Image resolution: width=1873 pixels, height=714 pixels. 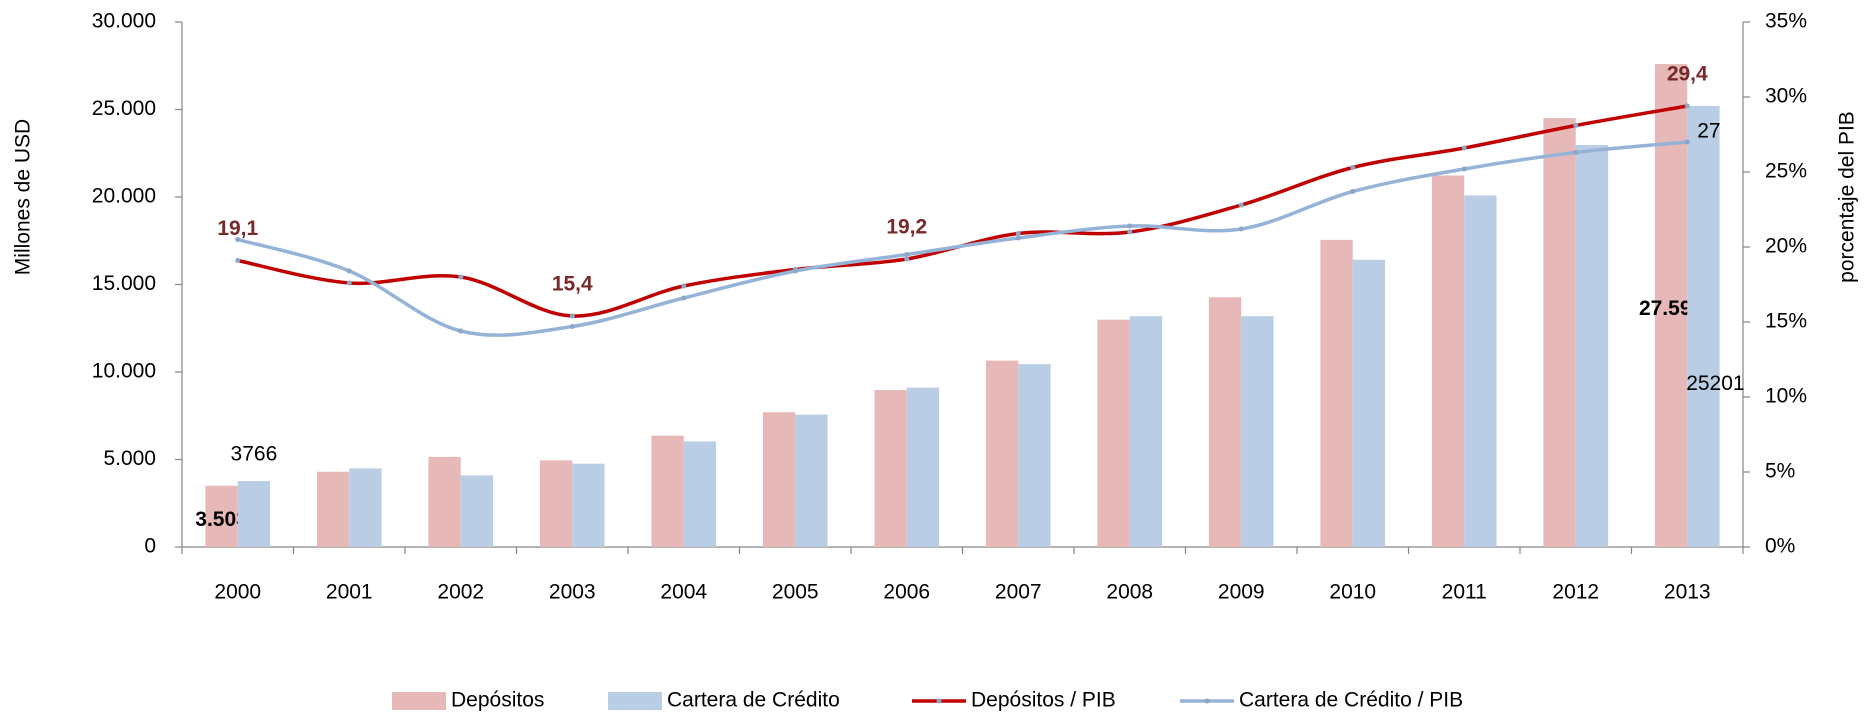 I want to click on legend-label: Depósitos / PIB, so click(x=1043, y=700).